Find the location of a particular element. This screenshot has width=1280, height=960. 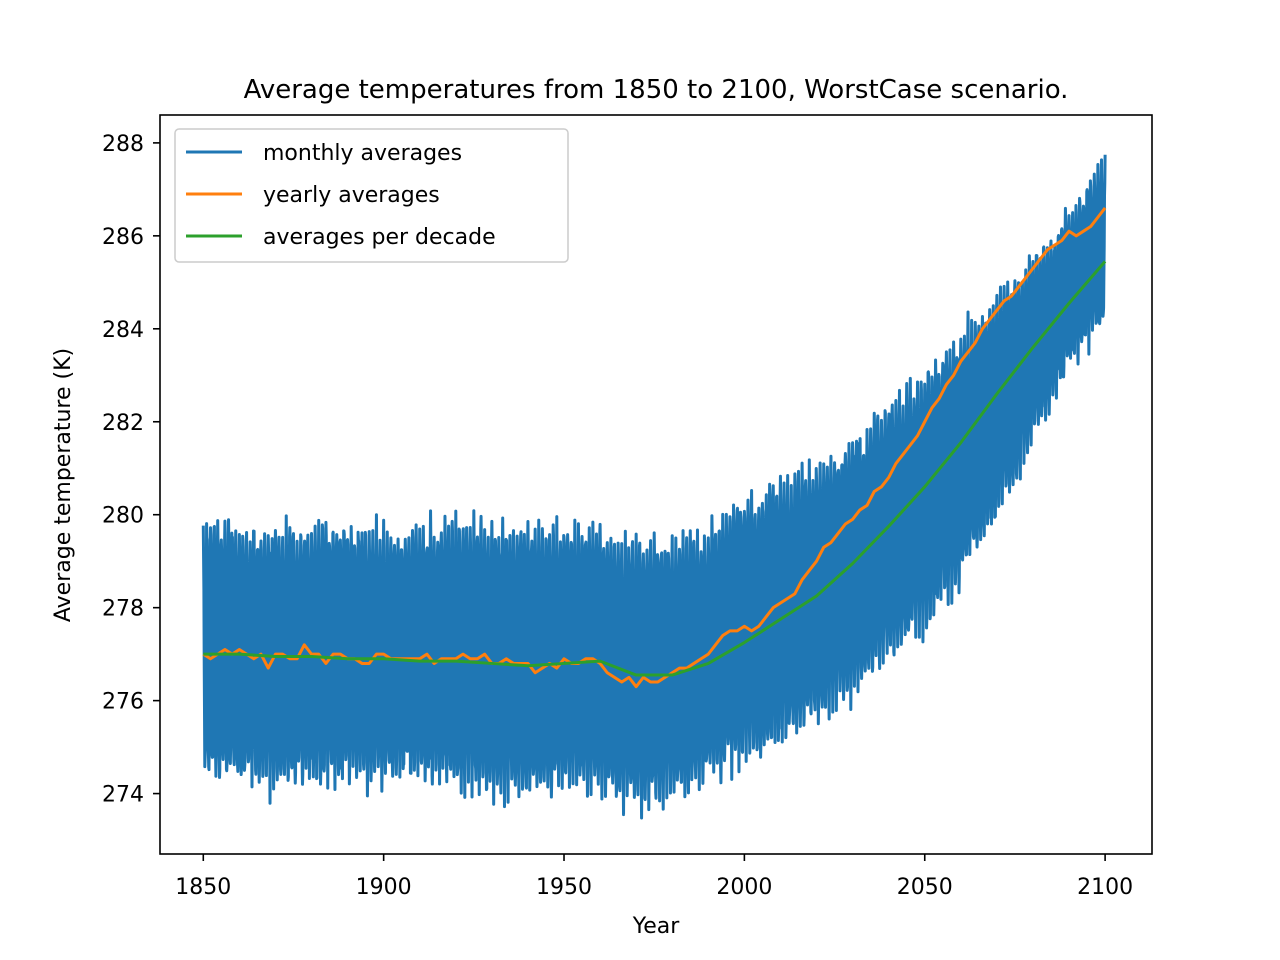

y-tick-label: 276 is located at coordinates (123, 702).